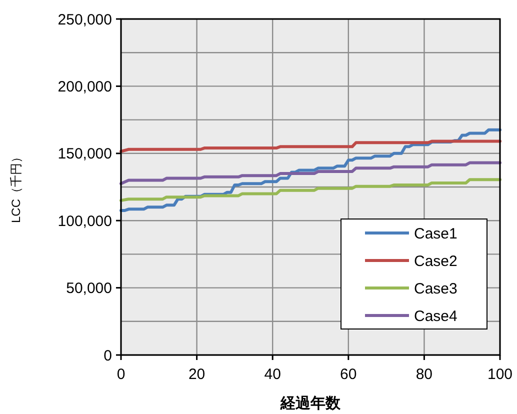 Image resolution: width=517 pixels, height=414 pixels. Describe the element at coordinates (311, 403) in the screenshot. I see `x-axis-title: 経過年数` at that location.